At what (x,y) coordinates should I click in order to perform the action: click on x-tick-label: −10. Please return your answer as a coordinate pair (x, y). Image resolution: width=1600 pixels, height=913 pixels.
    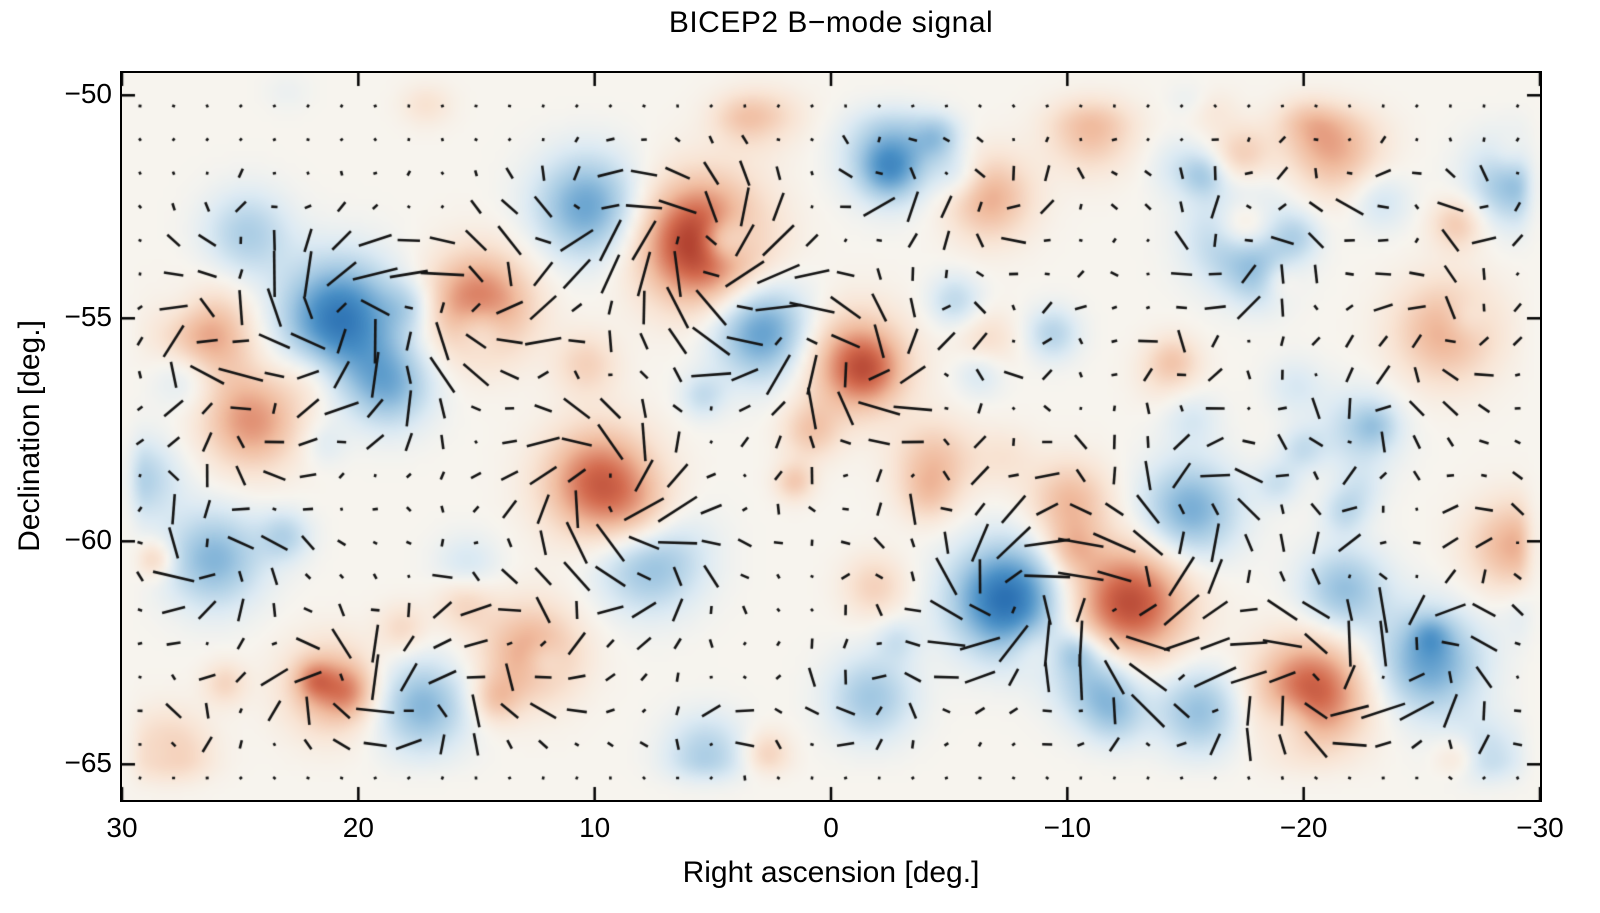
    Looking at the image, I should click on (1067, 827).